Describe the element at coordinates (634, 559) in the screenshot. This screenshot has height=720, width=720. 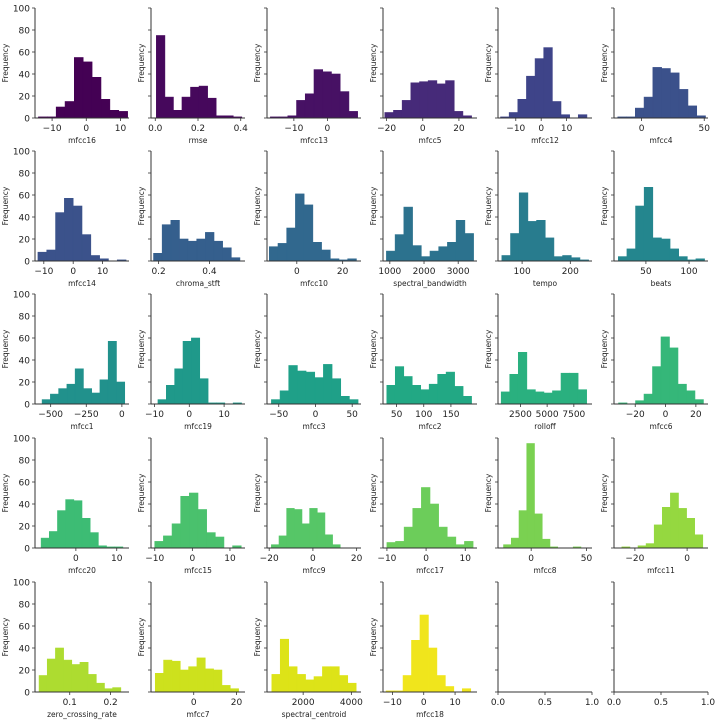
I see `x-tick-label: −20` at that location.